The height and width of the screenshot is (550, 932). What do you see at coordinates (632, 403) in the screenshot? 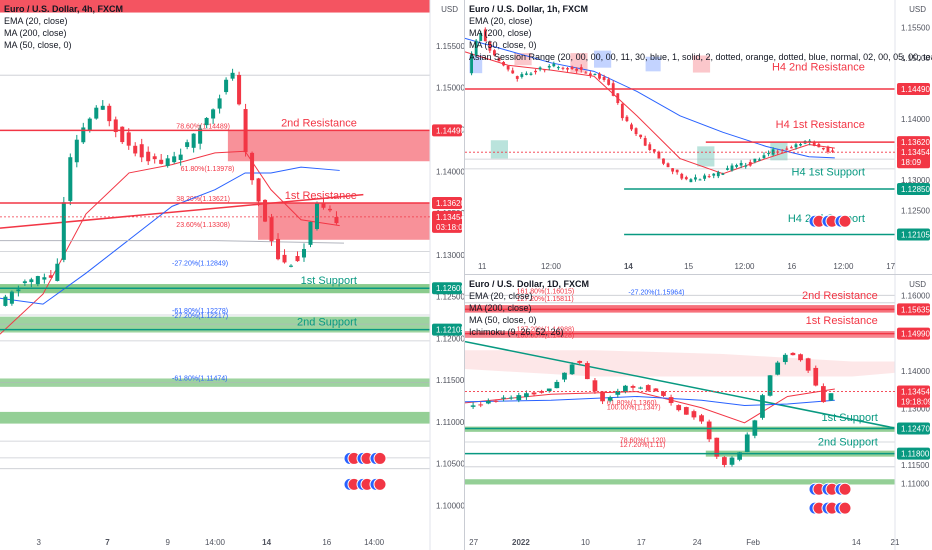
I see `fib-label: 61.80%(1.1360)` at bounding box center [632, 403].